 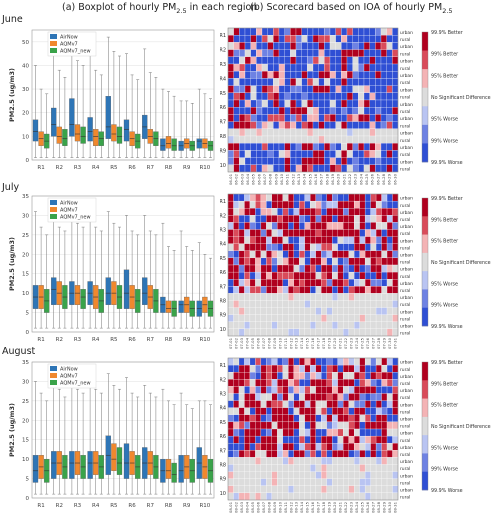 What do you see at coordinates (223, 451) in the screenshot?
I see `region-label: R7` at bounding box center [223, 451].